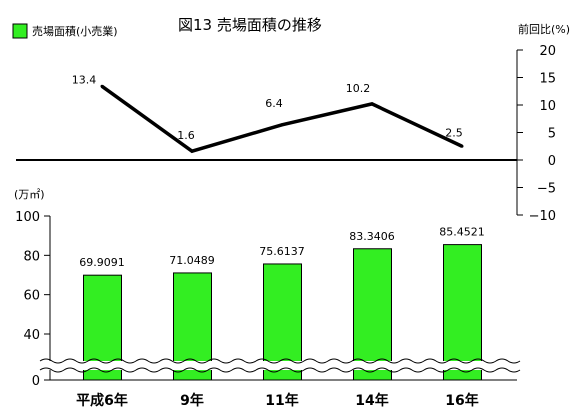  I want to click on bar-axis-label: (万㎡), so click(29, 194).